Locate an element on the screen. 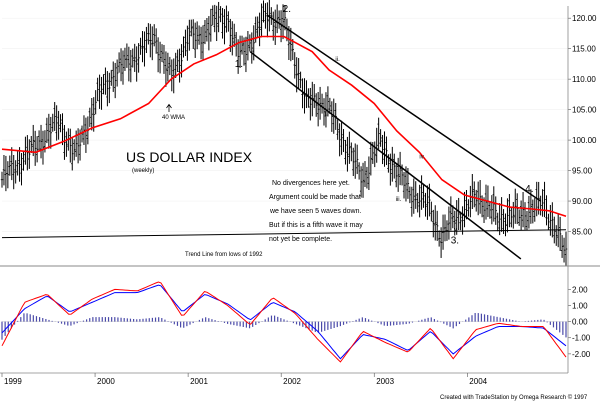 This screenshot has height=403, width=600. wave-label-6: v. is located at coordinates (456, 231).